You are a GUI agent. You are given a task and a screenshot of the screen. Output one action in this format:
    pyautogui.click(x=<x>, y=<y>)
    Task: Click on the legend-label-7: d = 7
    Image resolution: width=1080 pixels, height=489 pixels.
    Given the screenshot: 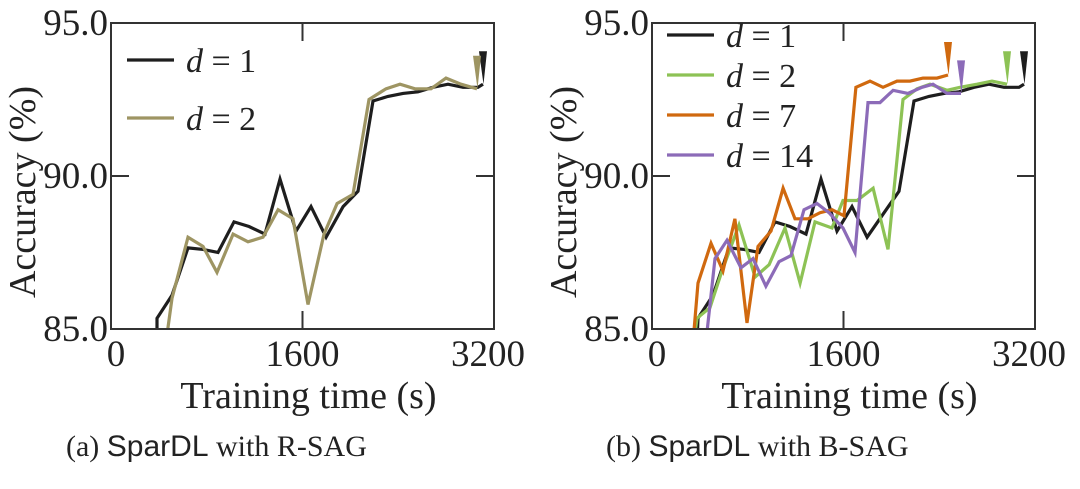 What is the action you would take?
    pyautogui.click(x=761, y=116)
    